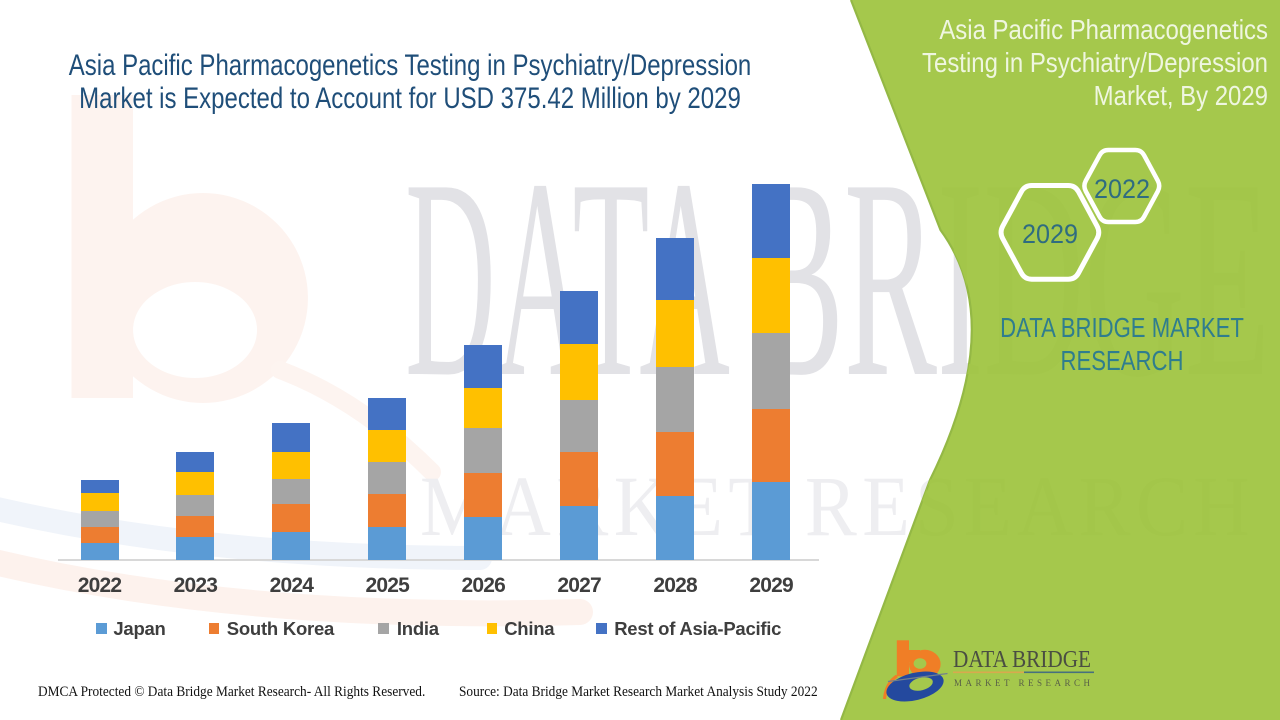 The height and width of the screenshot is (720, 1280). Describe the element at coordinates (1024, 683) in the screenshot. I see `svg-text: MARKET RESEARCH` at that location.